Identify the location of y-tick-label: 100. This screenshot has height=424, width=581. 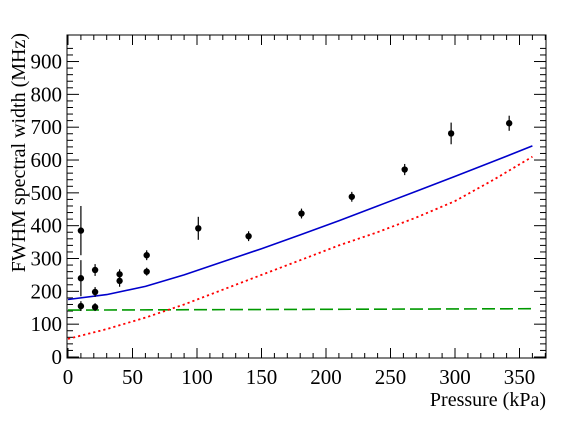
(47, 324).